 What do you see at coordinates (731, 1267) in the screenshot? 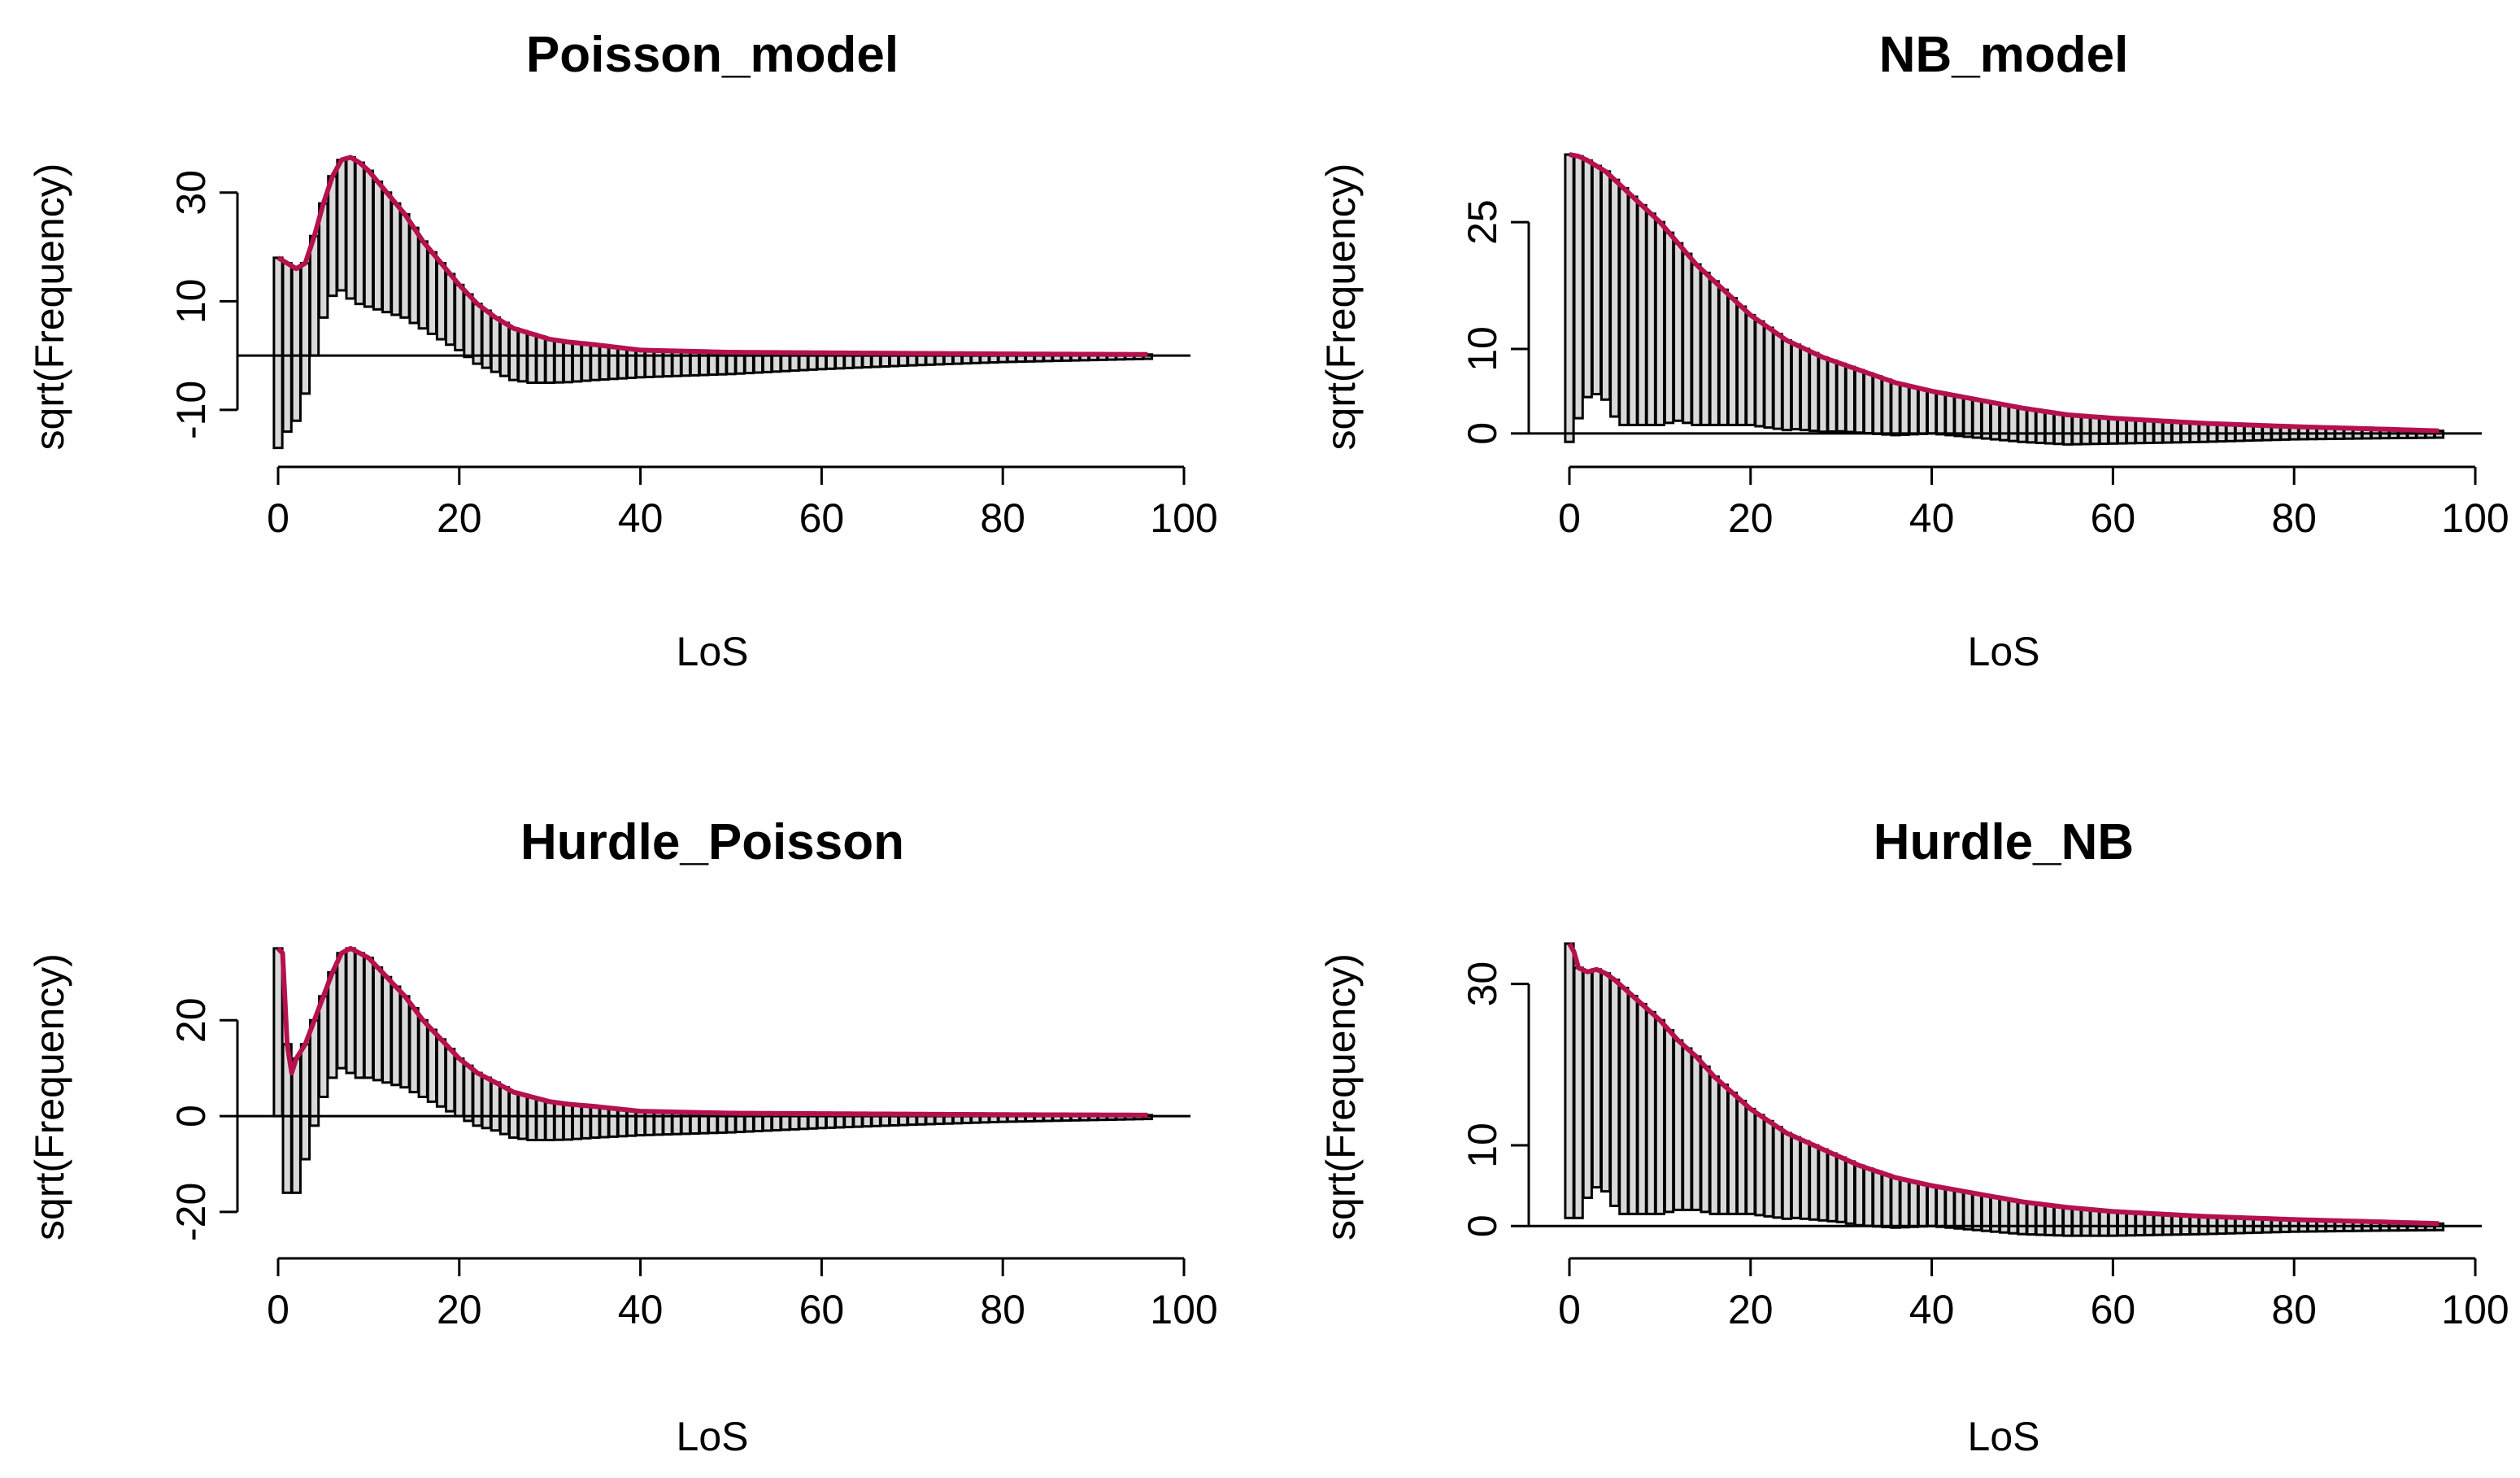
I see `x-axis-line` at bounding box center [731, 1267].